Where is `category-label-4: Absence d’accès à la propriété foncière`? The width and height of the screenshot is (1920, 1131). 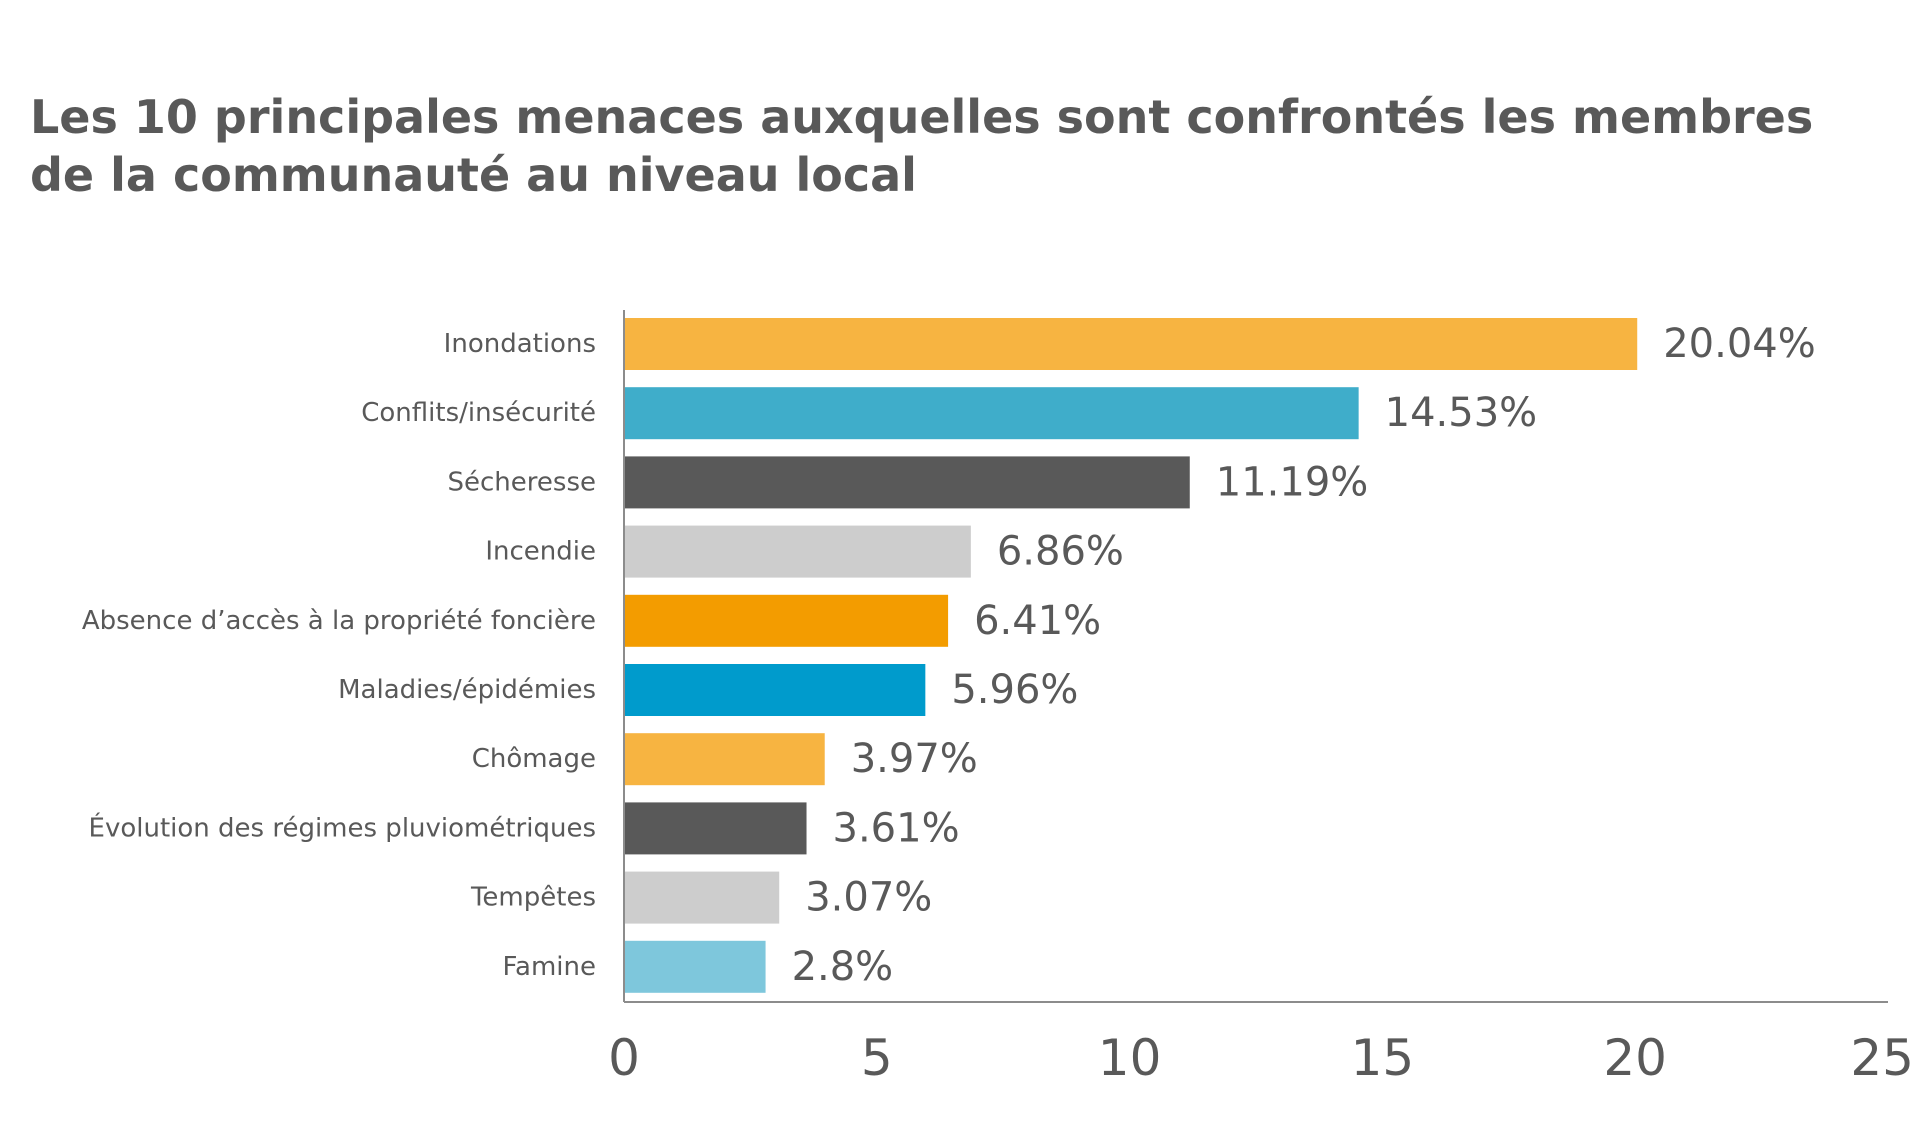 category-label-4: Absence d’accès à la propriété foncière is located at coordinates (339, 621).